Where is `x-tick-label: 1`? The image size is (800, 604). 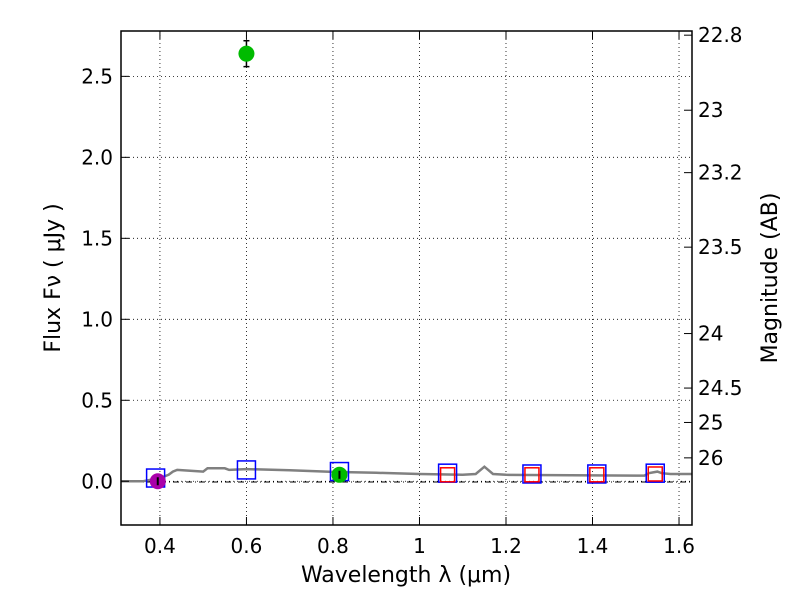 x-tick-label: 1 is located at coordinates (419, 546).